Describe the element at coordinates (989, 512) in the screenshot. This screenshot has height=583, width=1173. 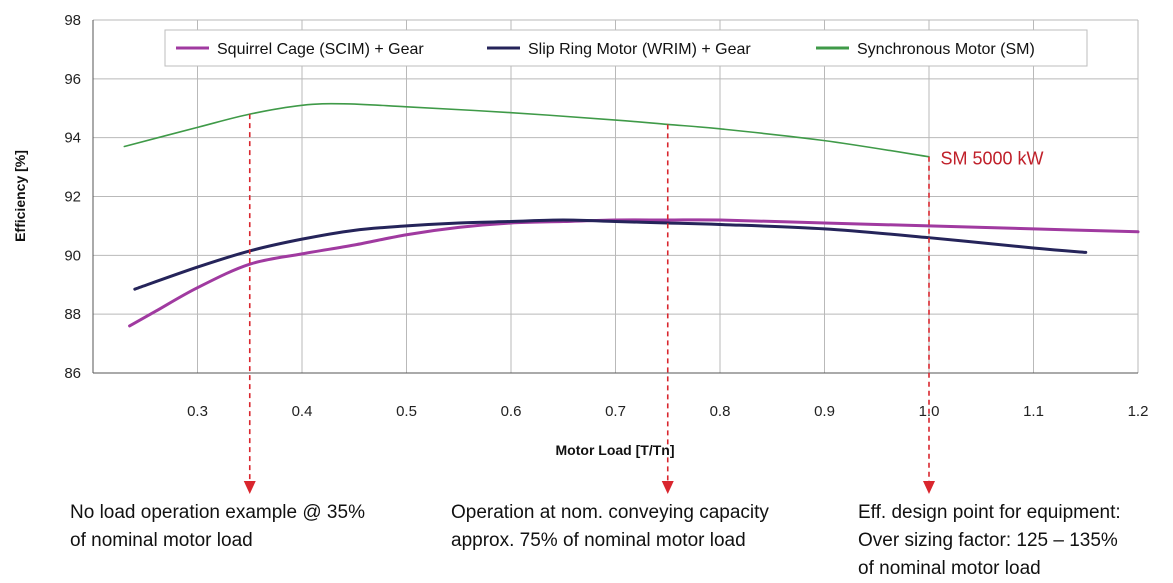
I see `note-line: Eff. design point for equipment:` at that location.